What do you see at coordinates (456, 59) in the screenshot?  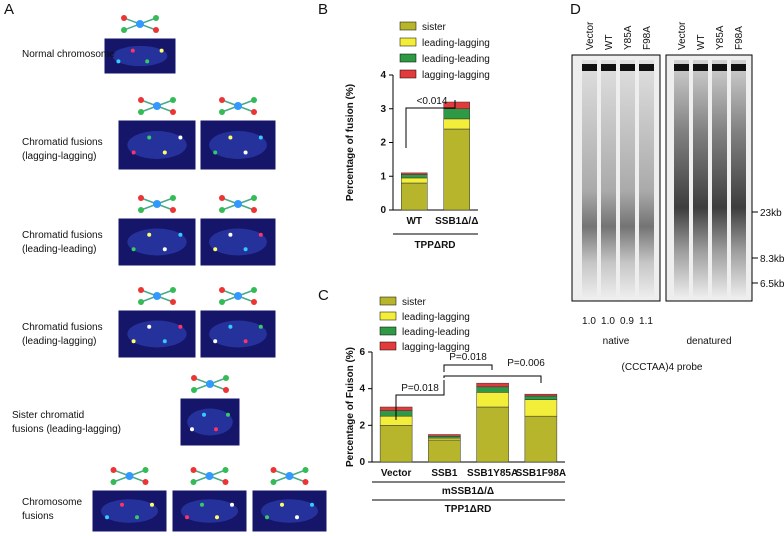 I see `legend-label: leading-leading` at bounding box center [456, 59].